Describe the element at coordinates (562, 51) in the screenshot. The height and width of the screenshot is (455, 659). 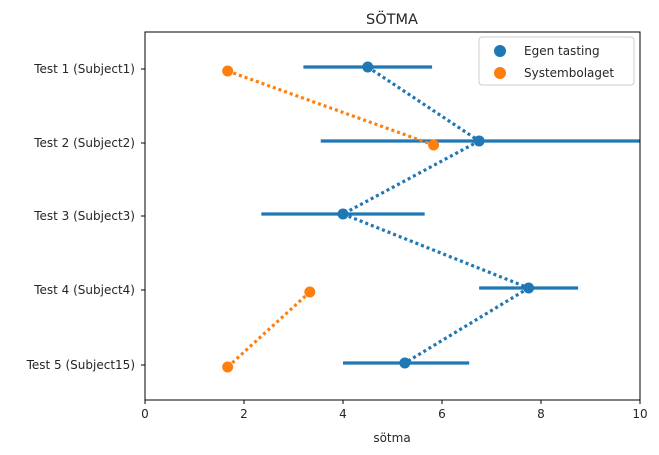
I see `legend-label: Egen tasting` at that location.